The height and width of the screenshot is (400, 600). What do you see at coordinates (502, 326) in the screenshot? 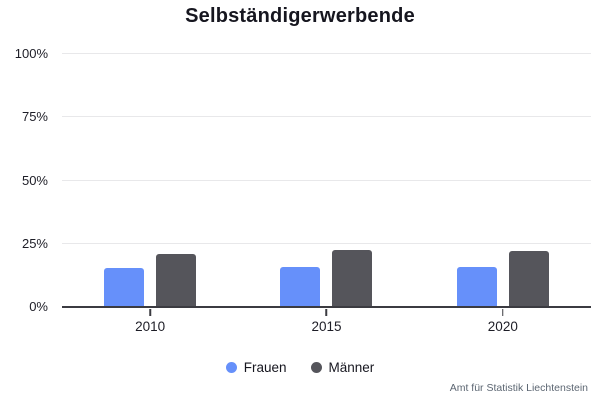
I see `x-axis-label: 2020` at bounding box center [502, 326].